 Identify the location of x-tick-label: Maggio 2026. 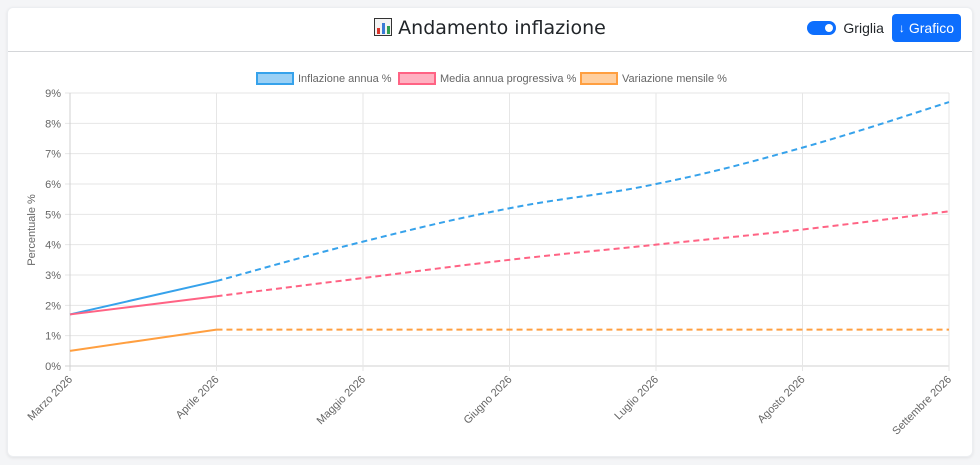
(341, 400).